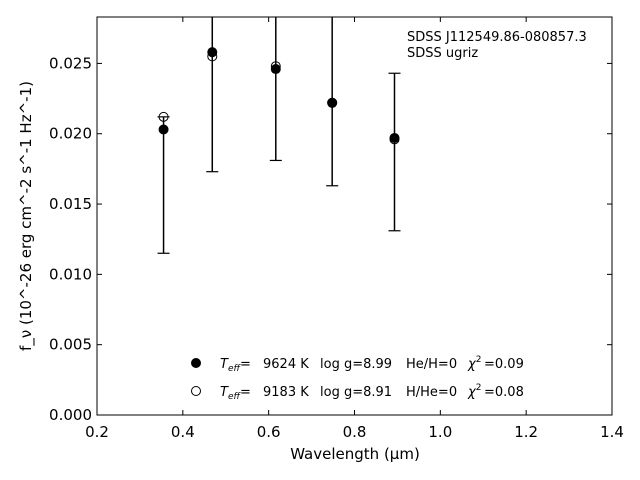  What do you see at coordinates (286, 392) in the screenshot?
I see `legend-teff-2: 9183 K` at bounding box center [286, 392].